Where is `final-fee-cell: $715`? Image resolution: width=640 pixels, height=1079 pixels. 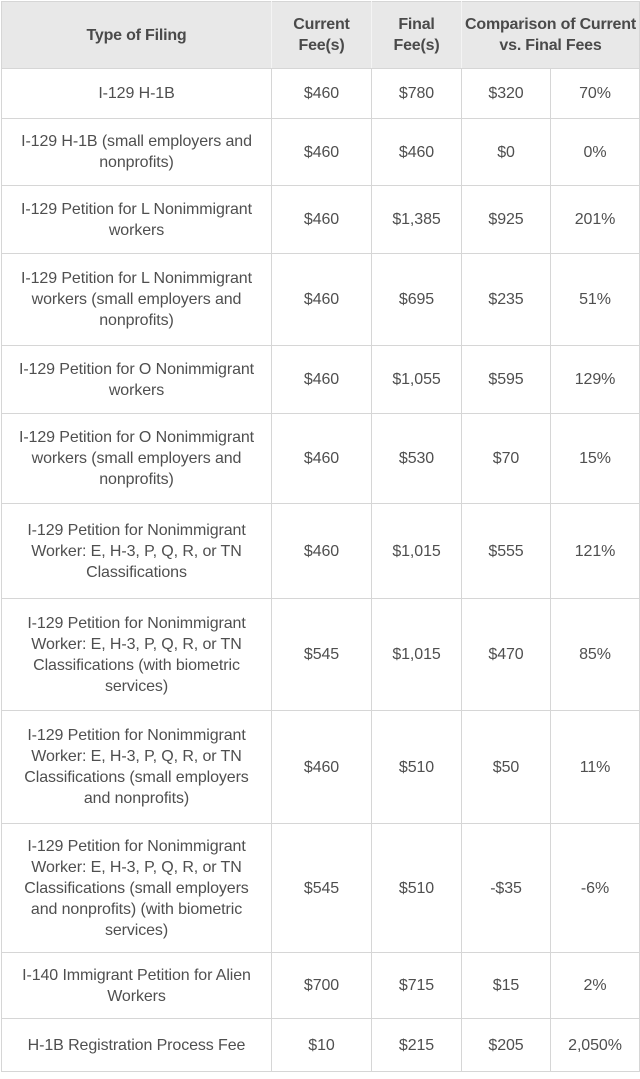
final-fee-cell: $715 is located at coordinates (416, 985).